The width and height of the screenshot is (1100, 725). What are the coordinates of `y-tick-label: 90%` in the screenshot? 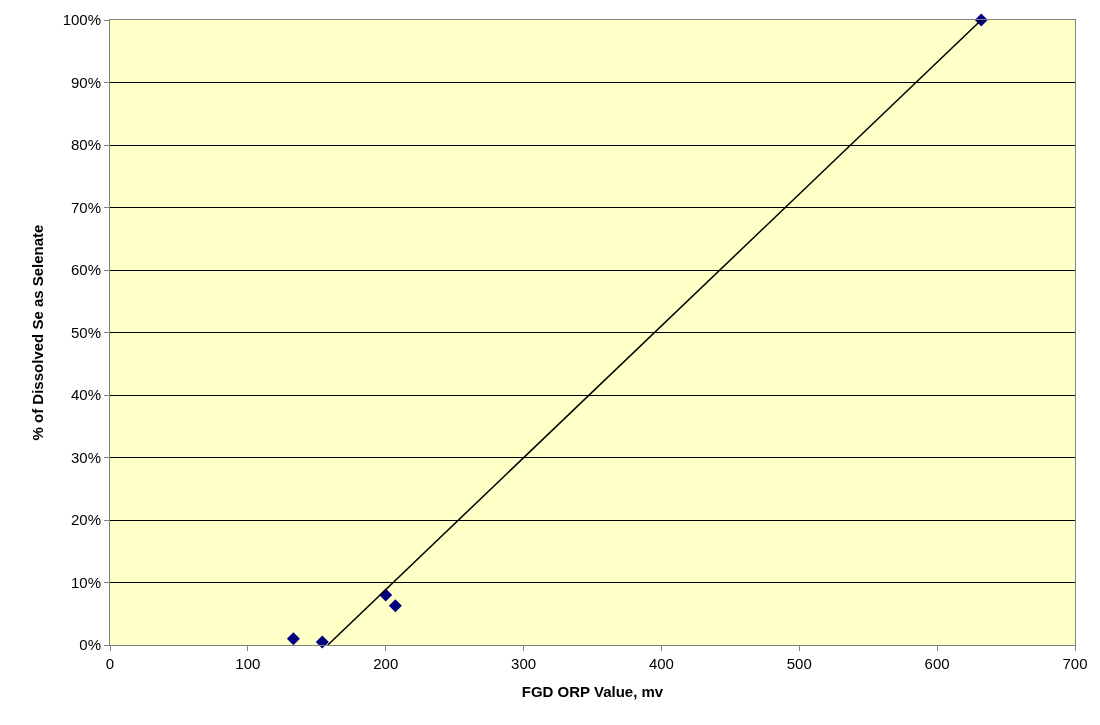 It's located at (85, 82).